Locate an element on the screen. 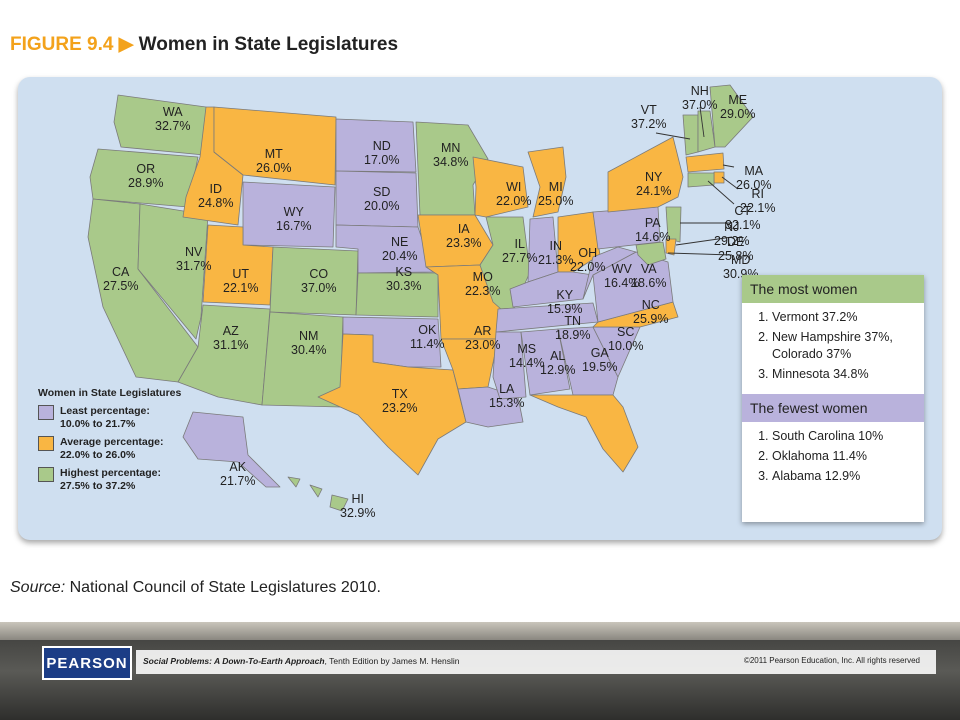 The width and height of the screenshot is (960, 720). source-label: Source: is located at coordinates (38, 587).